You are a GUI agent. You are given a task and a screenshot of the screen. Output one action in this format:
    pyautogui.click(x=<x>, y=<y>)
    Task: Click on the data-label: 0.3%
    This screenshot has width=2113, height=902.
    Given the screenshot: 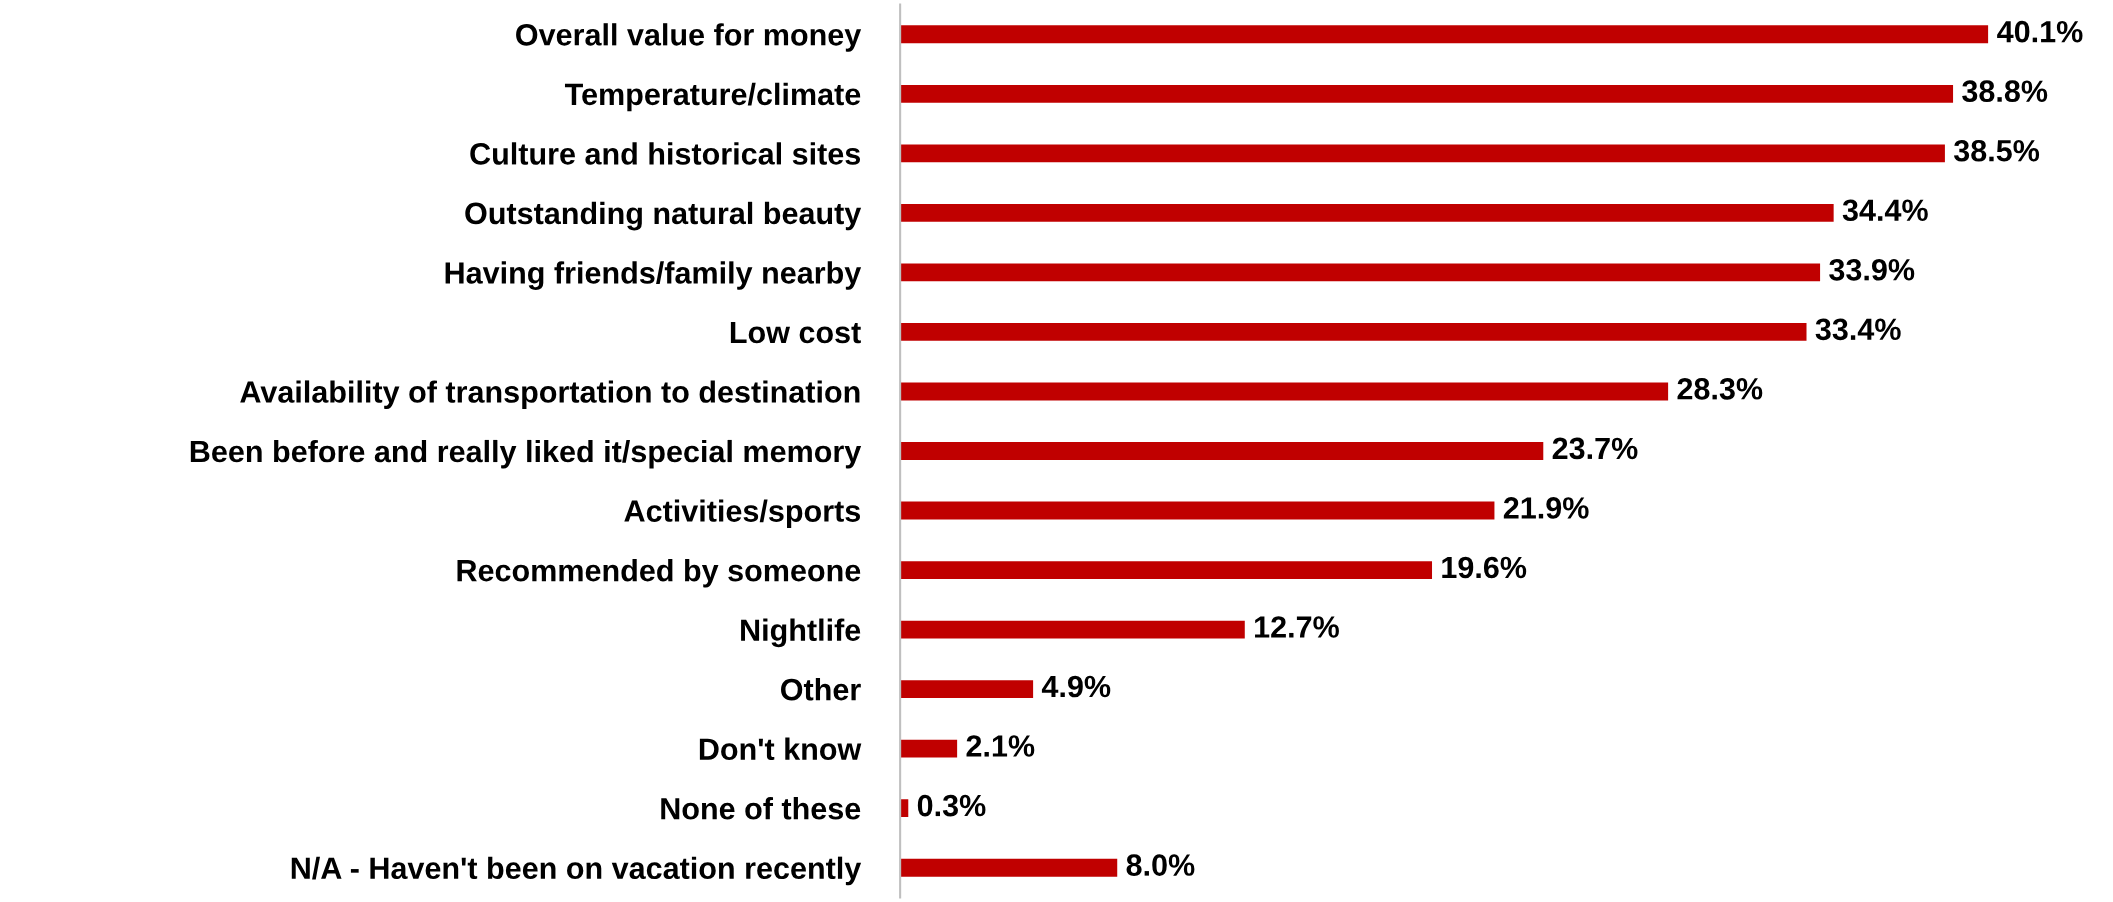 What is the action you would take?
    pyautogui.click(x=951, y=805)
    